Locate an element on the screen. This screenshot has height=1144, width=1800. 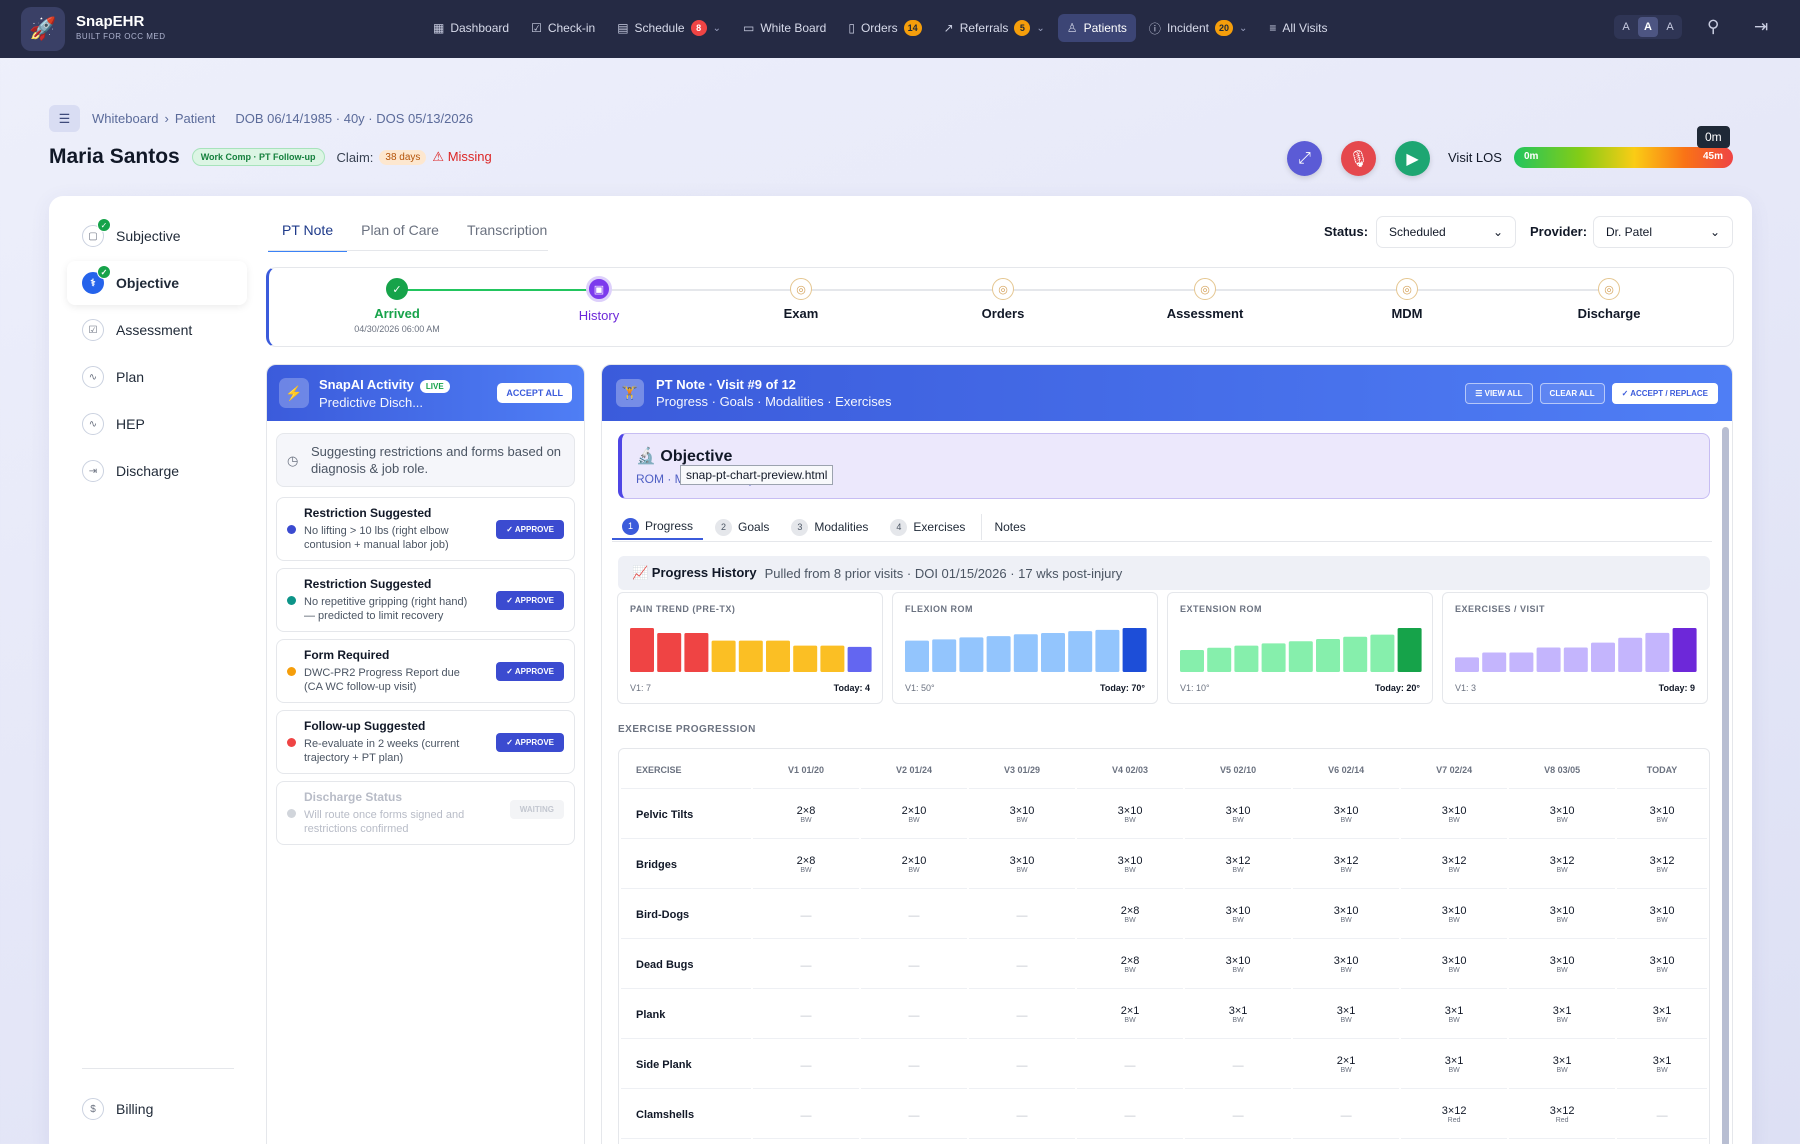
table-cell: 3×12 Red is located at coordinates (1454, 1115).